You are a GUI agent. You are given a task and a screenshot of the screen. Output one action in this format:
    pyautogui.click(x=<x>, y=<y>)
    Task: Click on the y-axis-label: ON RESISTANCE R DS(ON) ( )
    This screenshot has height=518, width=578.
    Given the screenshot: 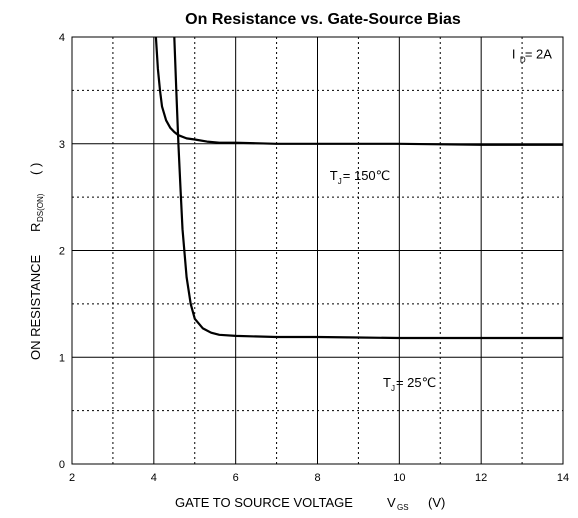 What is the action you would take?
    pyautogui.click(x=36, y=261)
    